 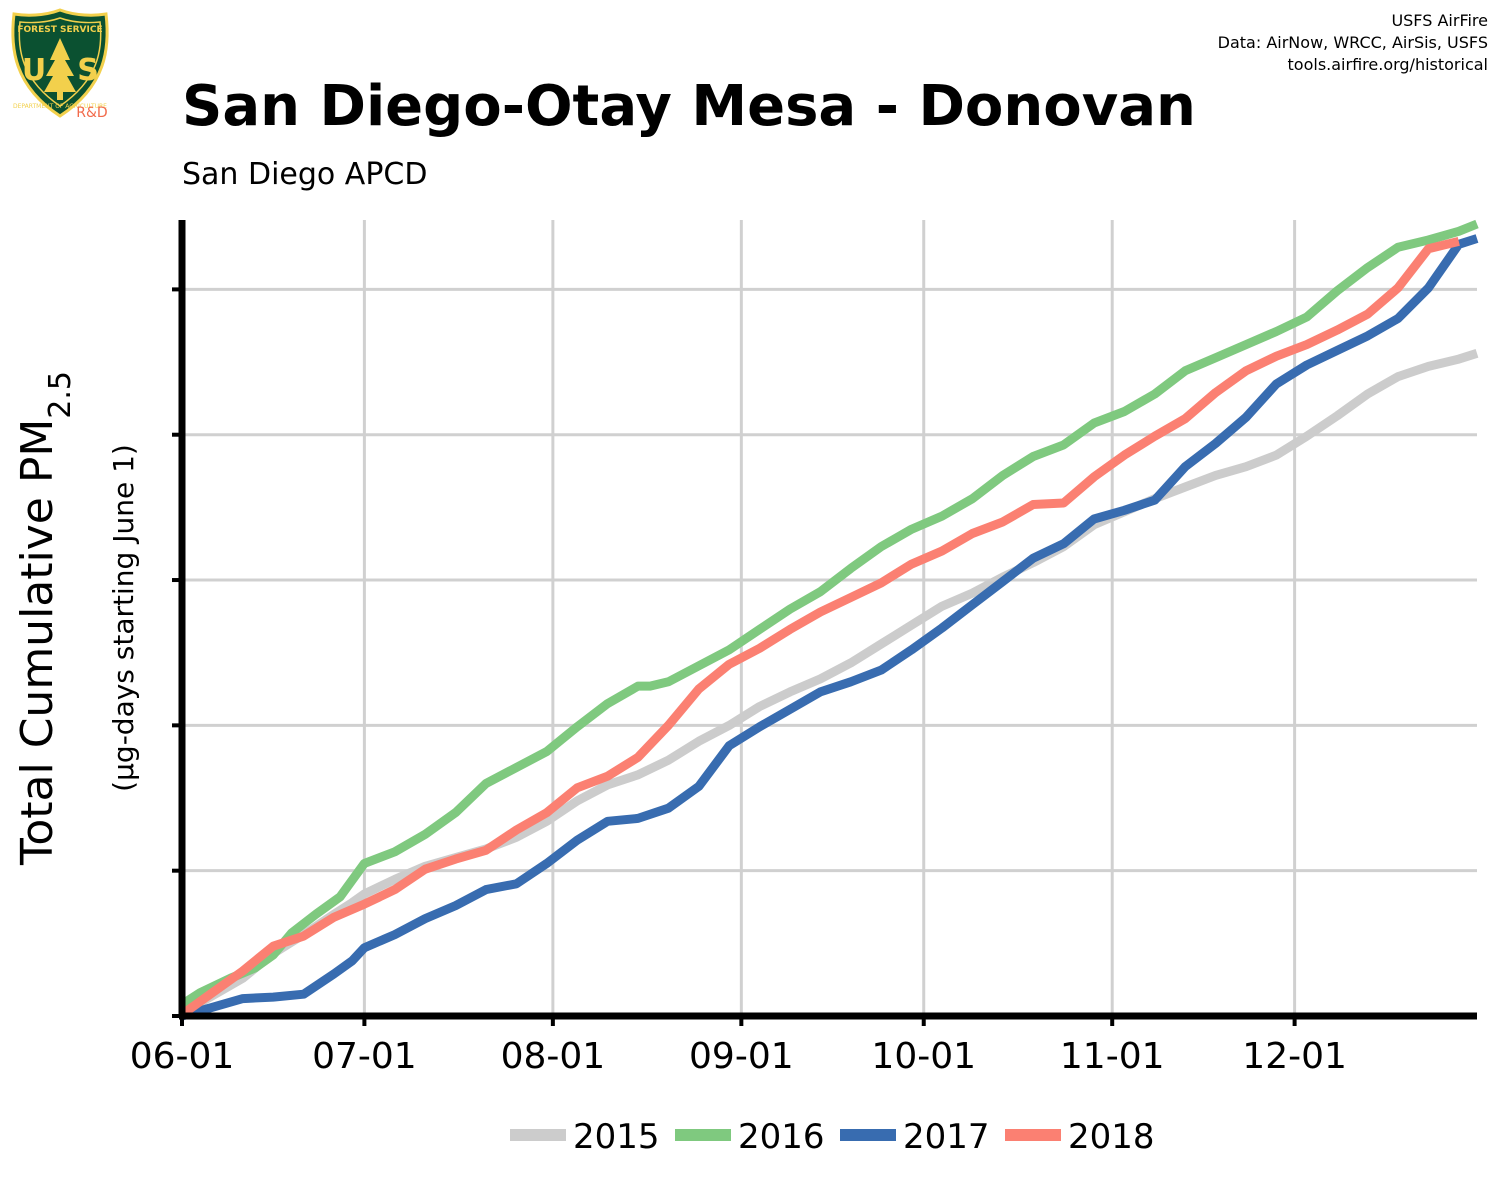 What do you see at coordinates (364, 1056) in the screenshot?
I see `x-tick-label: 07-01` at bounding box center [364, 1056].